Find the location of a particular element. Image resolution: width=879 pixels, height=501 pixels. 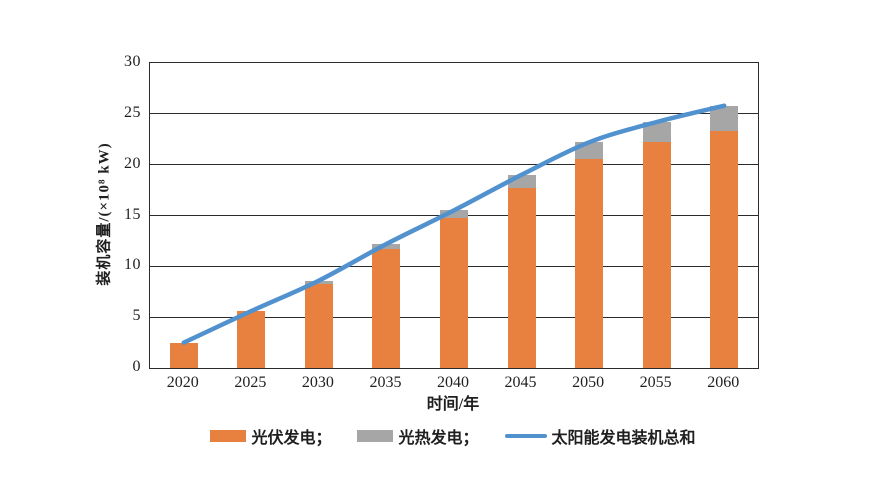

y-tick-label: 15 is located at coordinates (132, 214).